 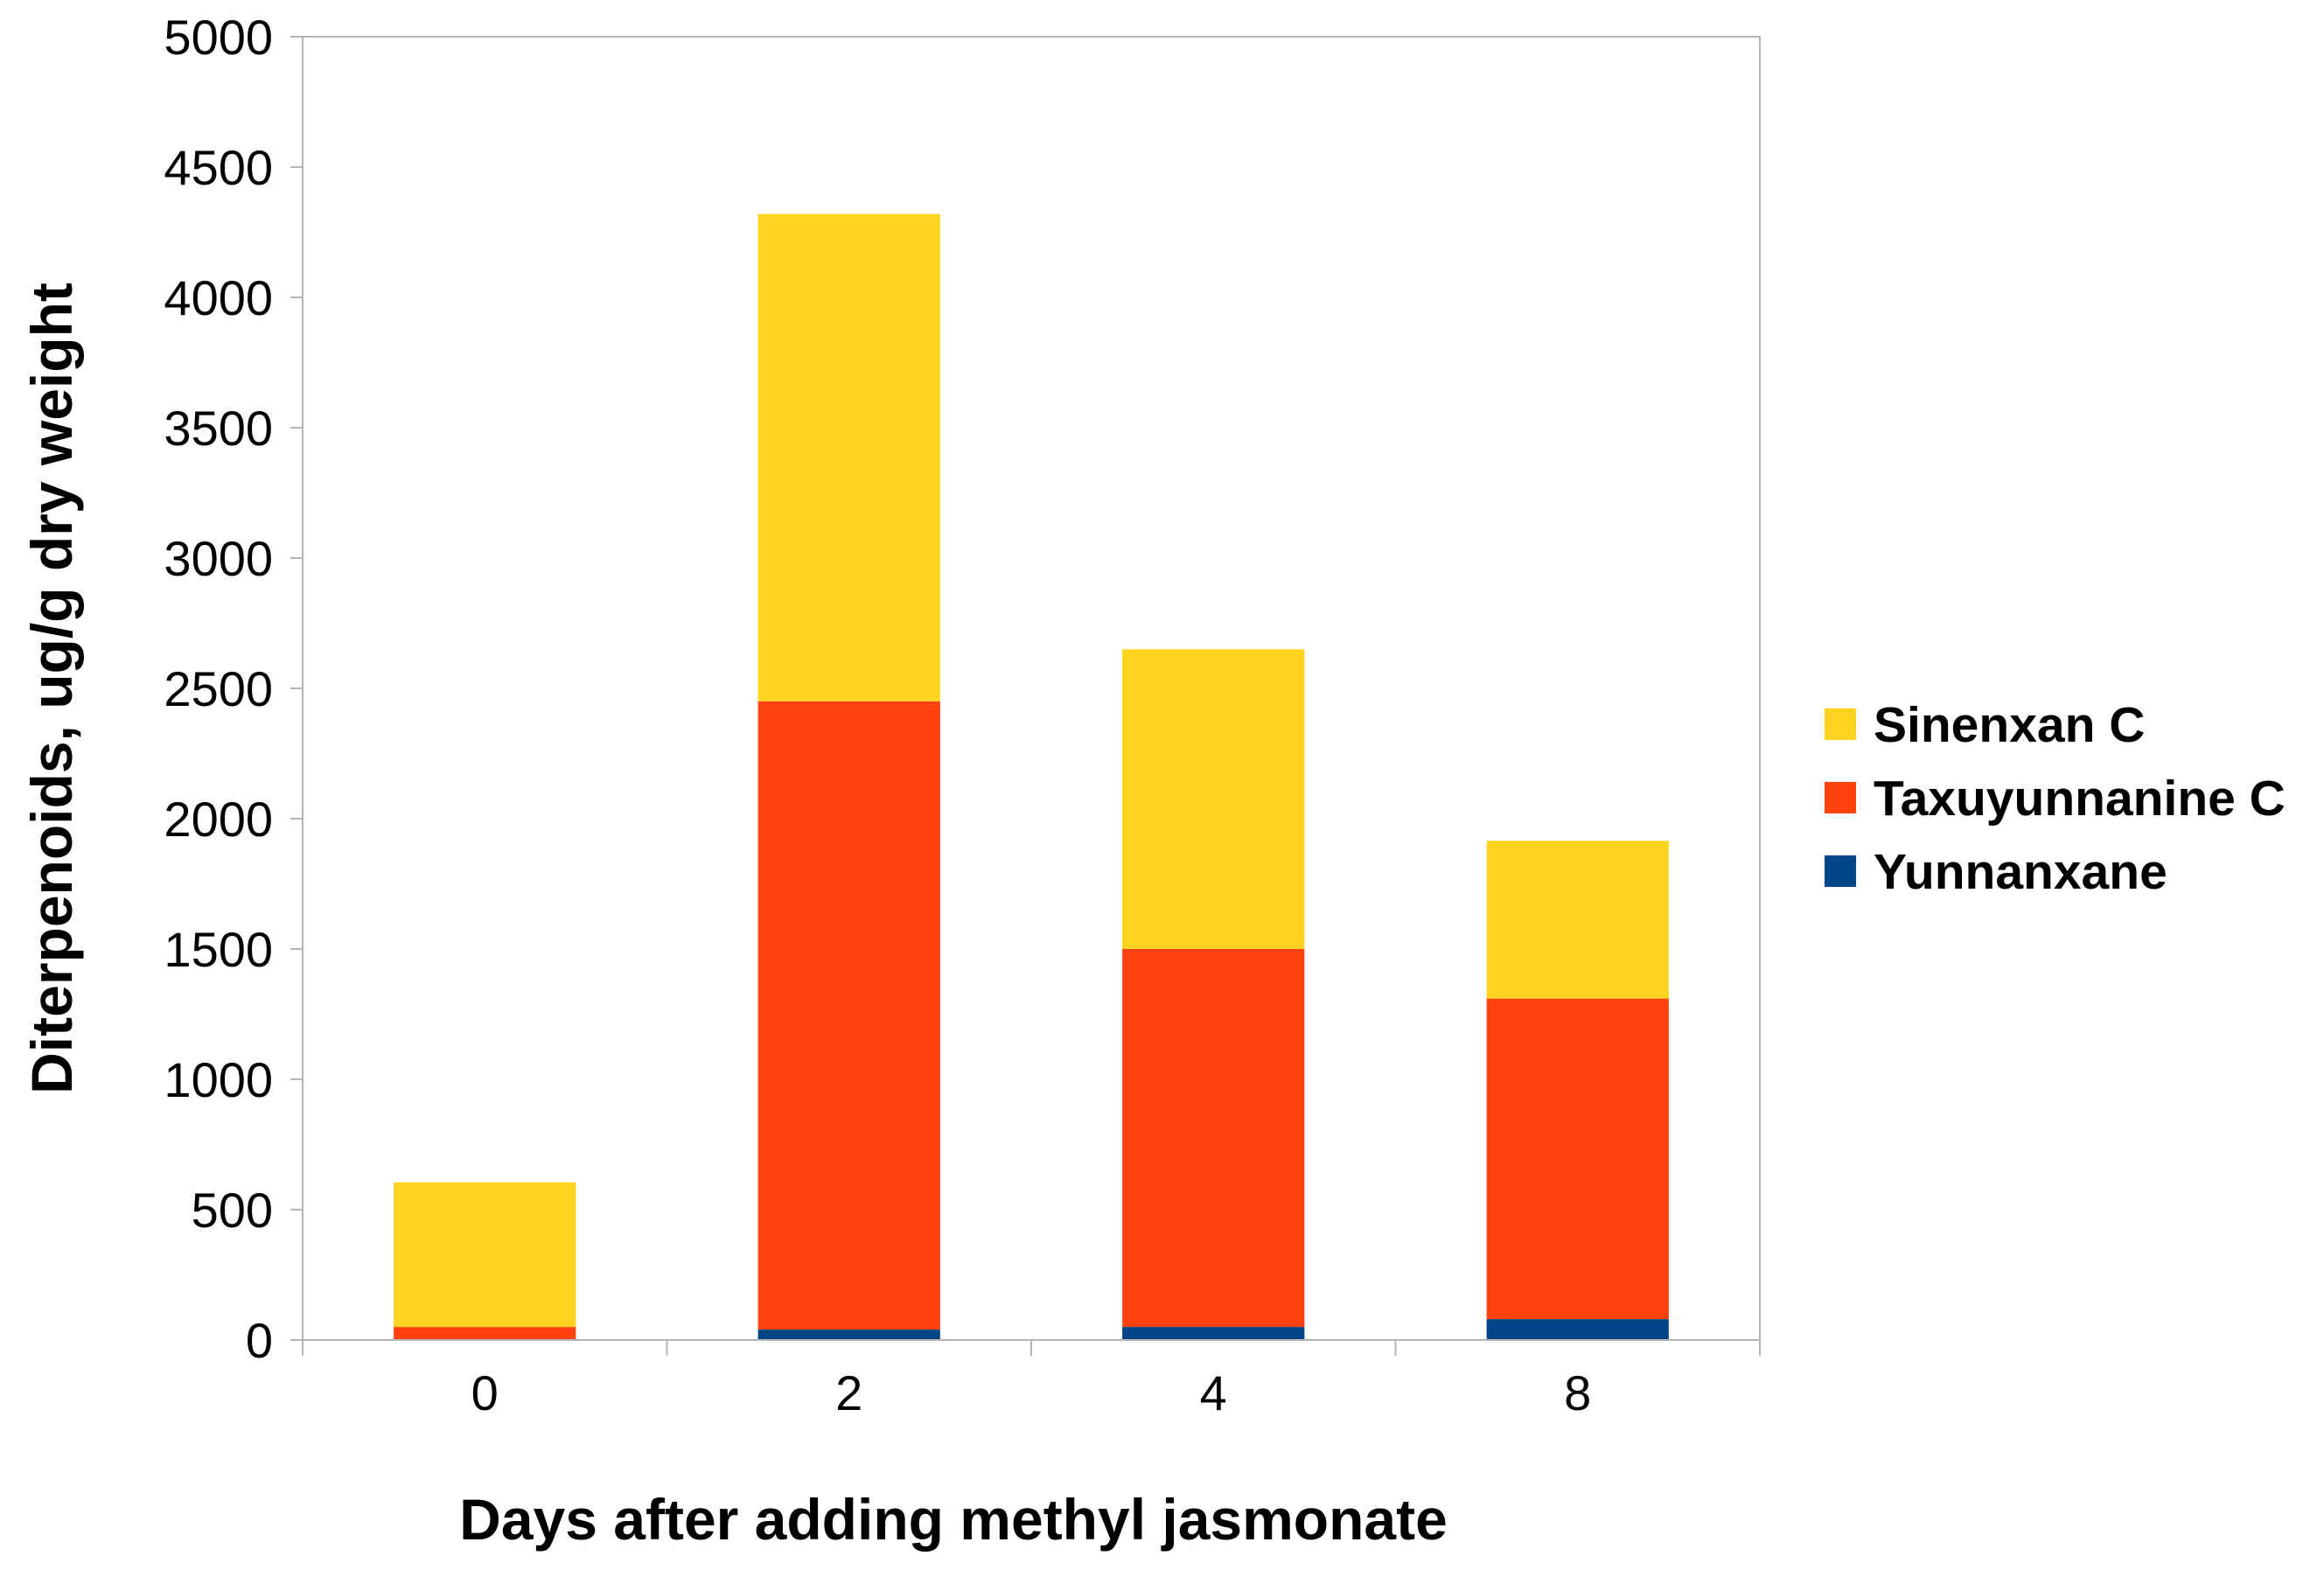 I want to click on x-axis-title: Days after adding methyl jasmonate, so click(x=954, y=1520).